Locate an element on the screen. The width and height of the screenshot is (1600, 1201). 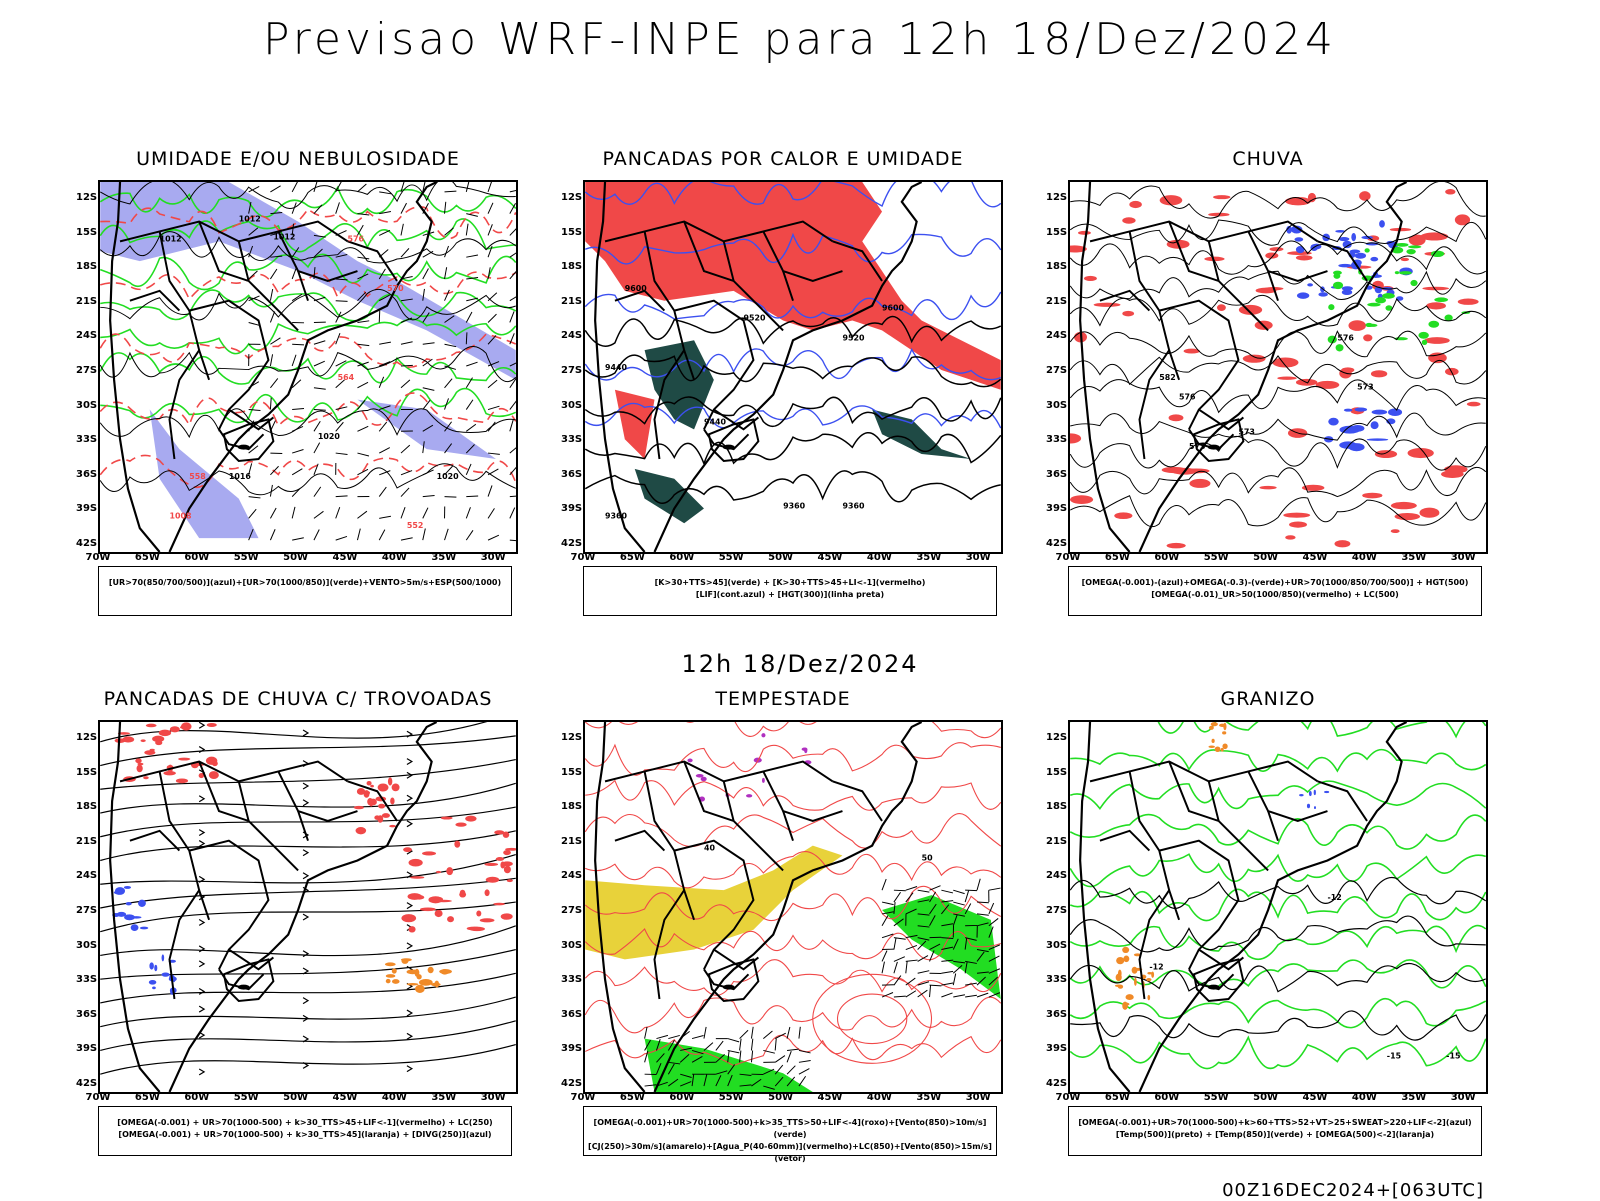
contour-label: 1012 is located at coordinates (171, 238).